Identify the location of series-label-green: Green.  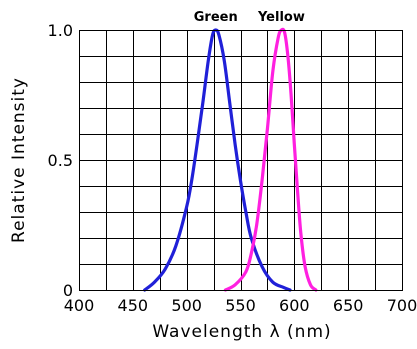
(216, 17).